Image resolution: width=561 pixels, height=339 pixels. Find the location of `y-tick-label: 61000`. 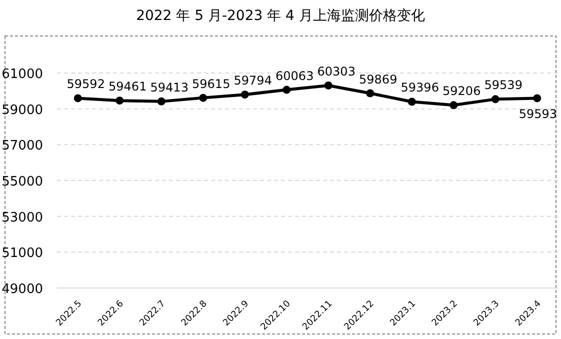

y-tick-label: 61000 is located at coordinates (22, 74).